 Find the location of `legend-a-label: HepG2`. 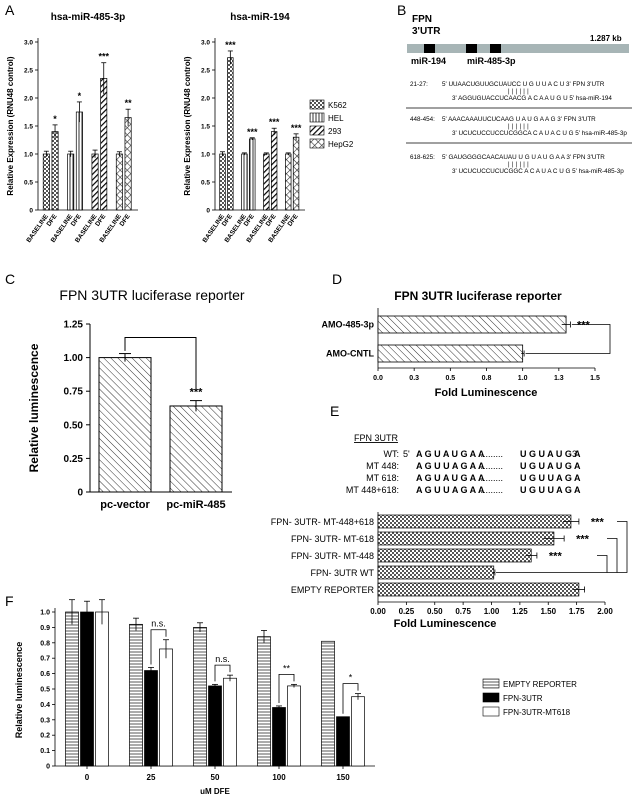

legend-a-label: HepG2 is located at coordinates (341, 144).